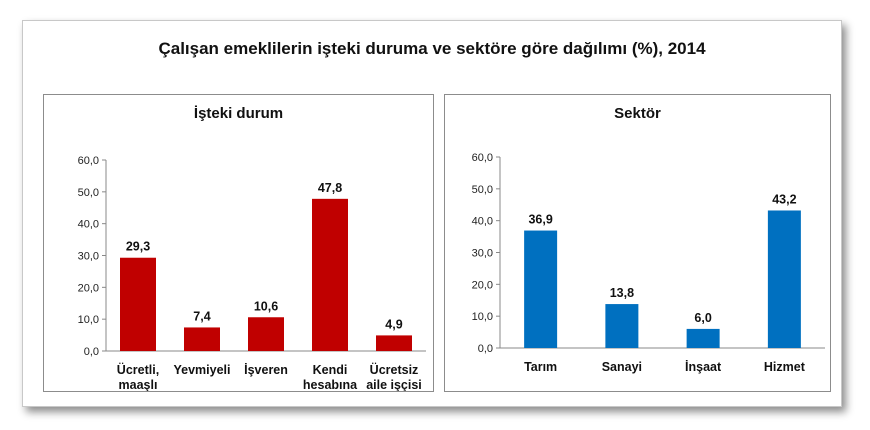 This screenshot has width=870, height=430. What do you see at coordinates (482, 190) in the screenshot?
I see `sector-y-tick-label: 50,0` at bounding box center [482, 190].